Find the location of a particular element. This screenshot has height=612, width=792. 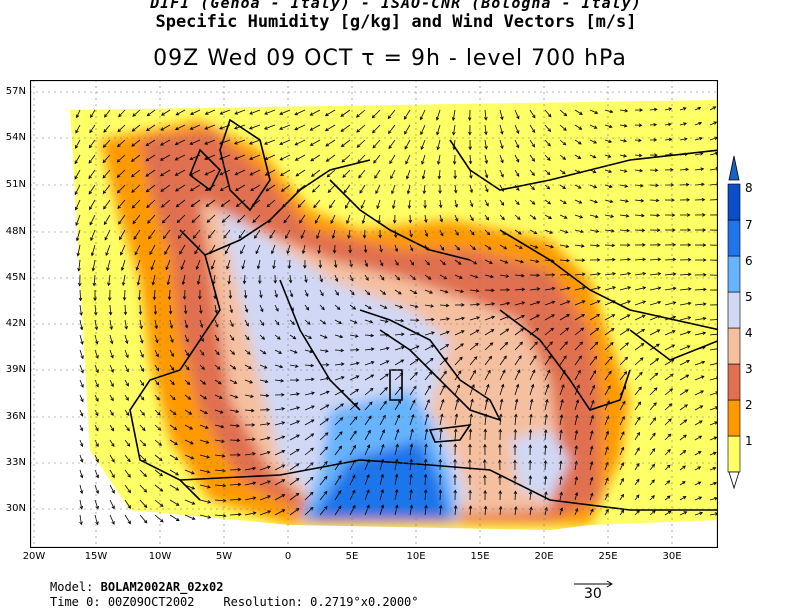

legend-label: 1 is located at coordinates (749, 441).